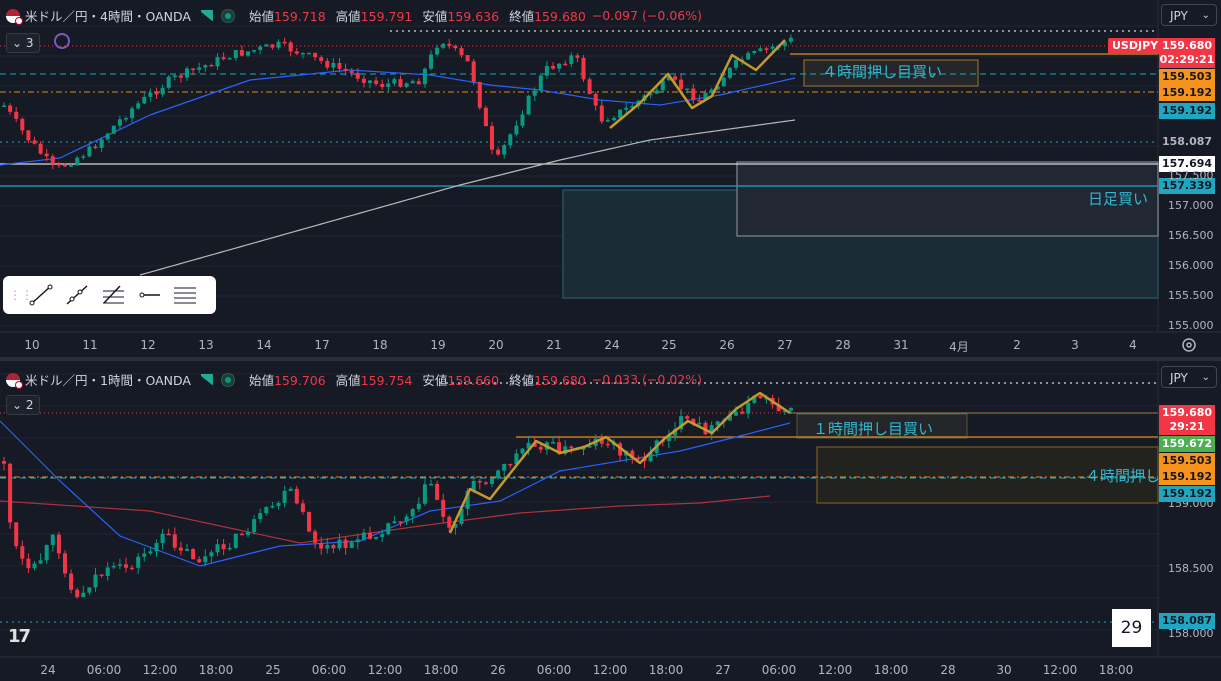 The height and width of the screenshot is (681, 1221). I want to click on time-tick-label: 18:00, so click(216, 670).